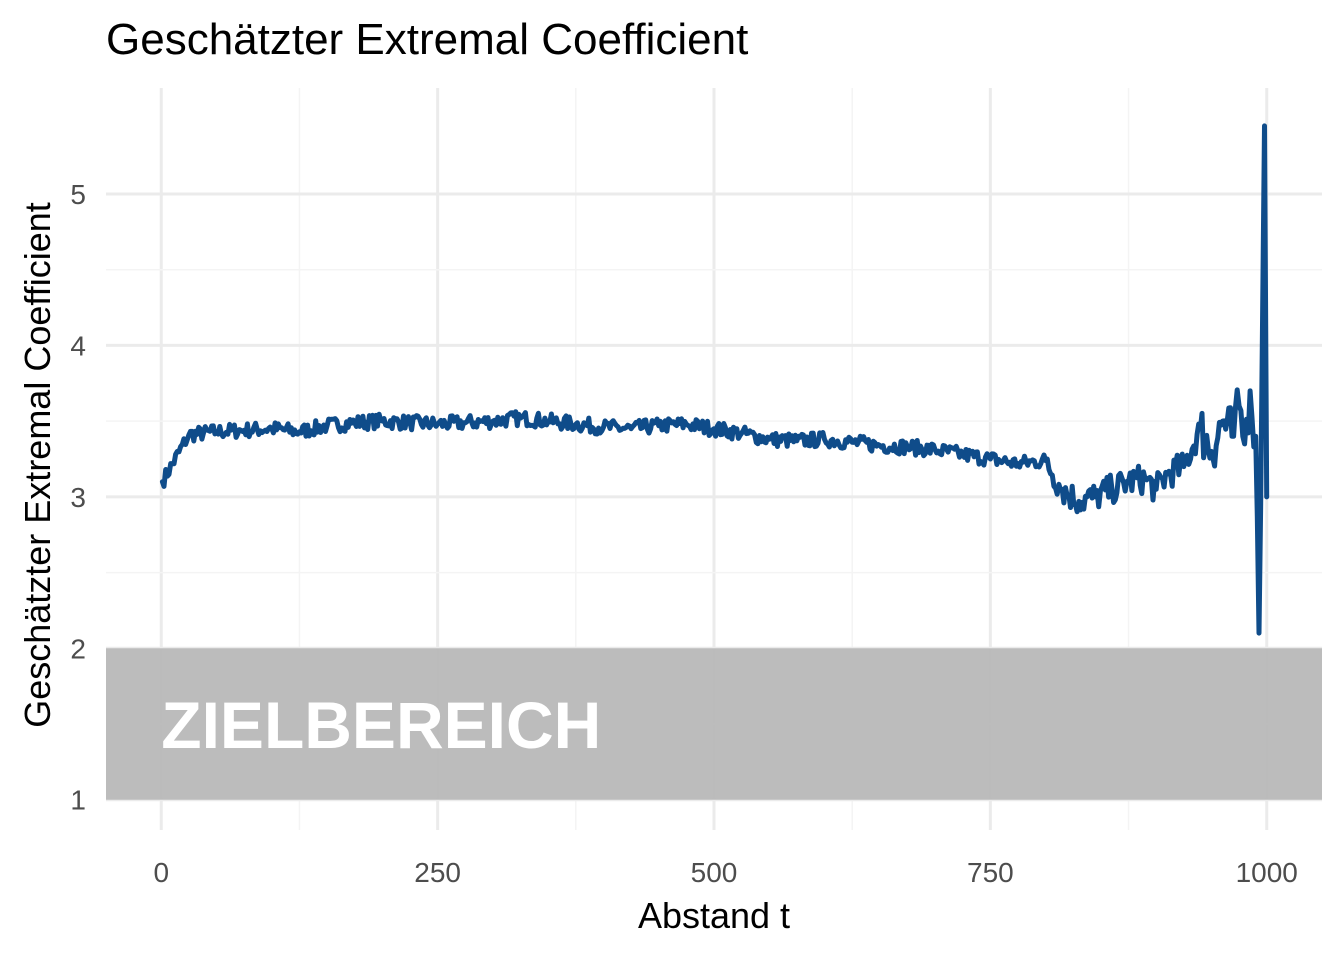  What do you see at coordinates (427, 39) in the screenshot?
I see `chart-title: Geschätzter Extremal Coefficient` at bounding box center [427, 39].